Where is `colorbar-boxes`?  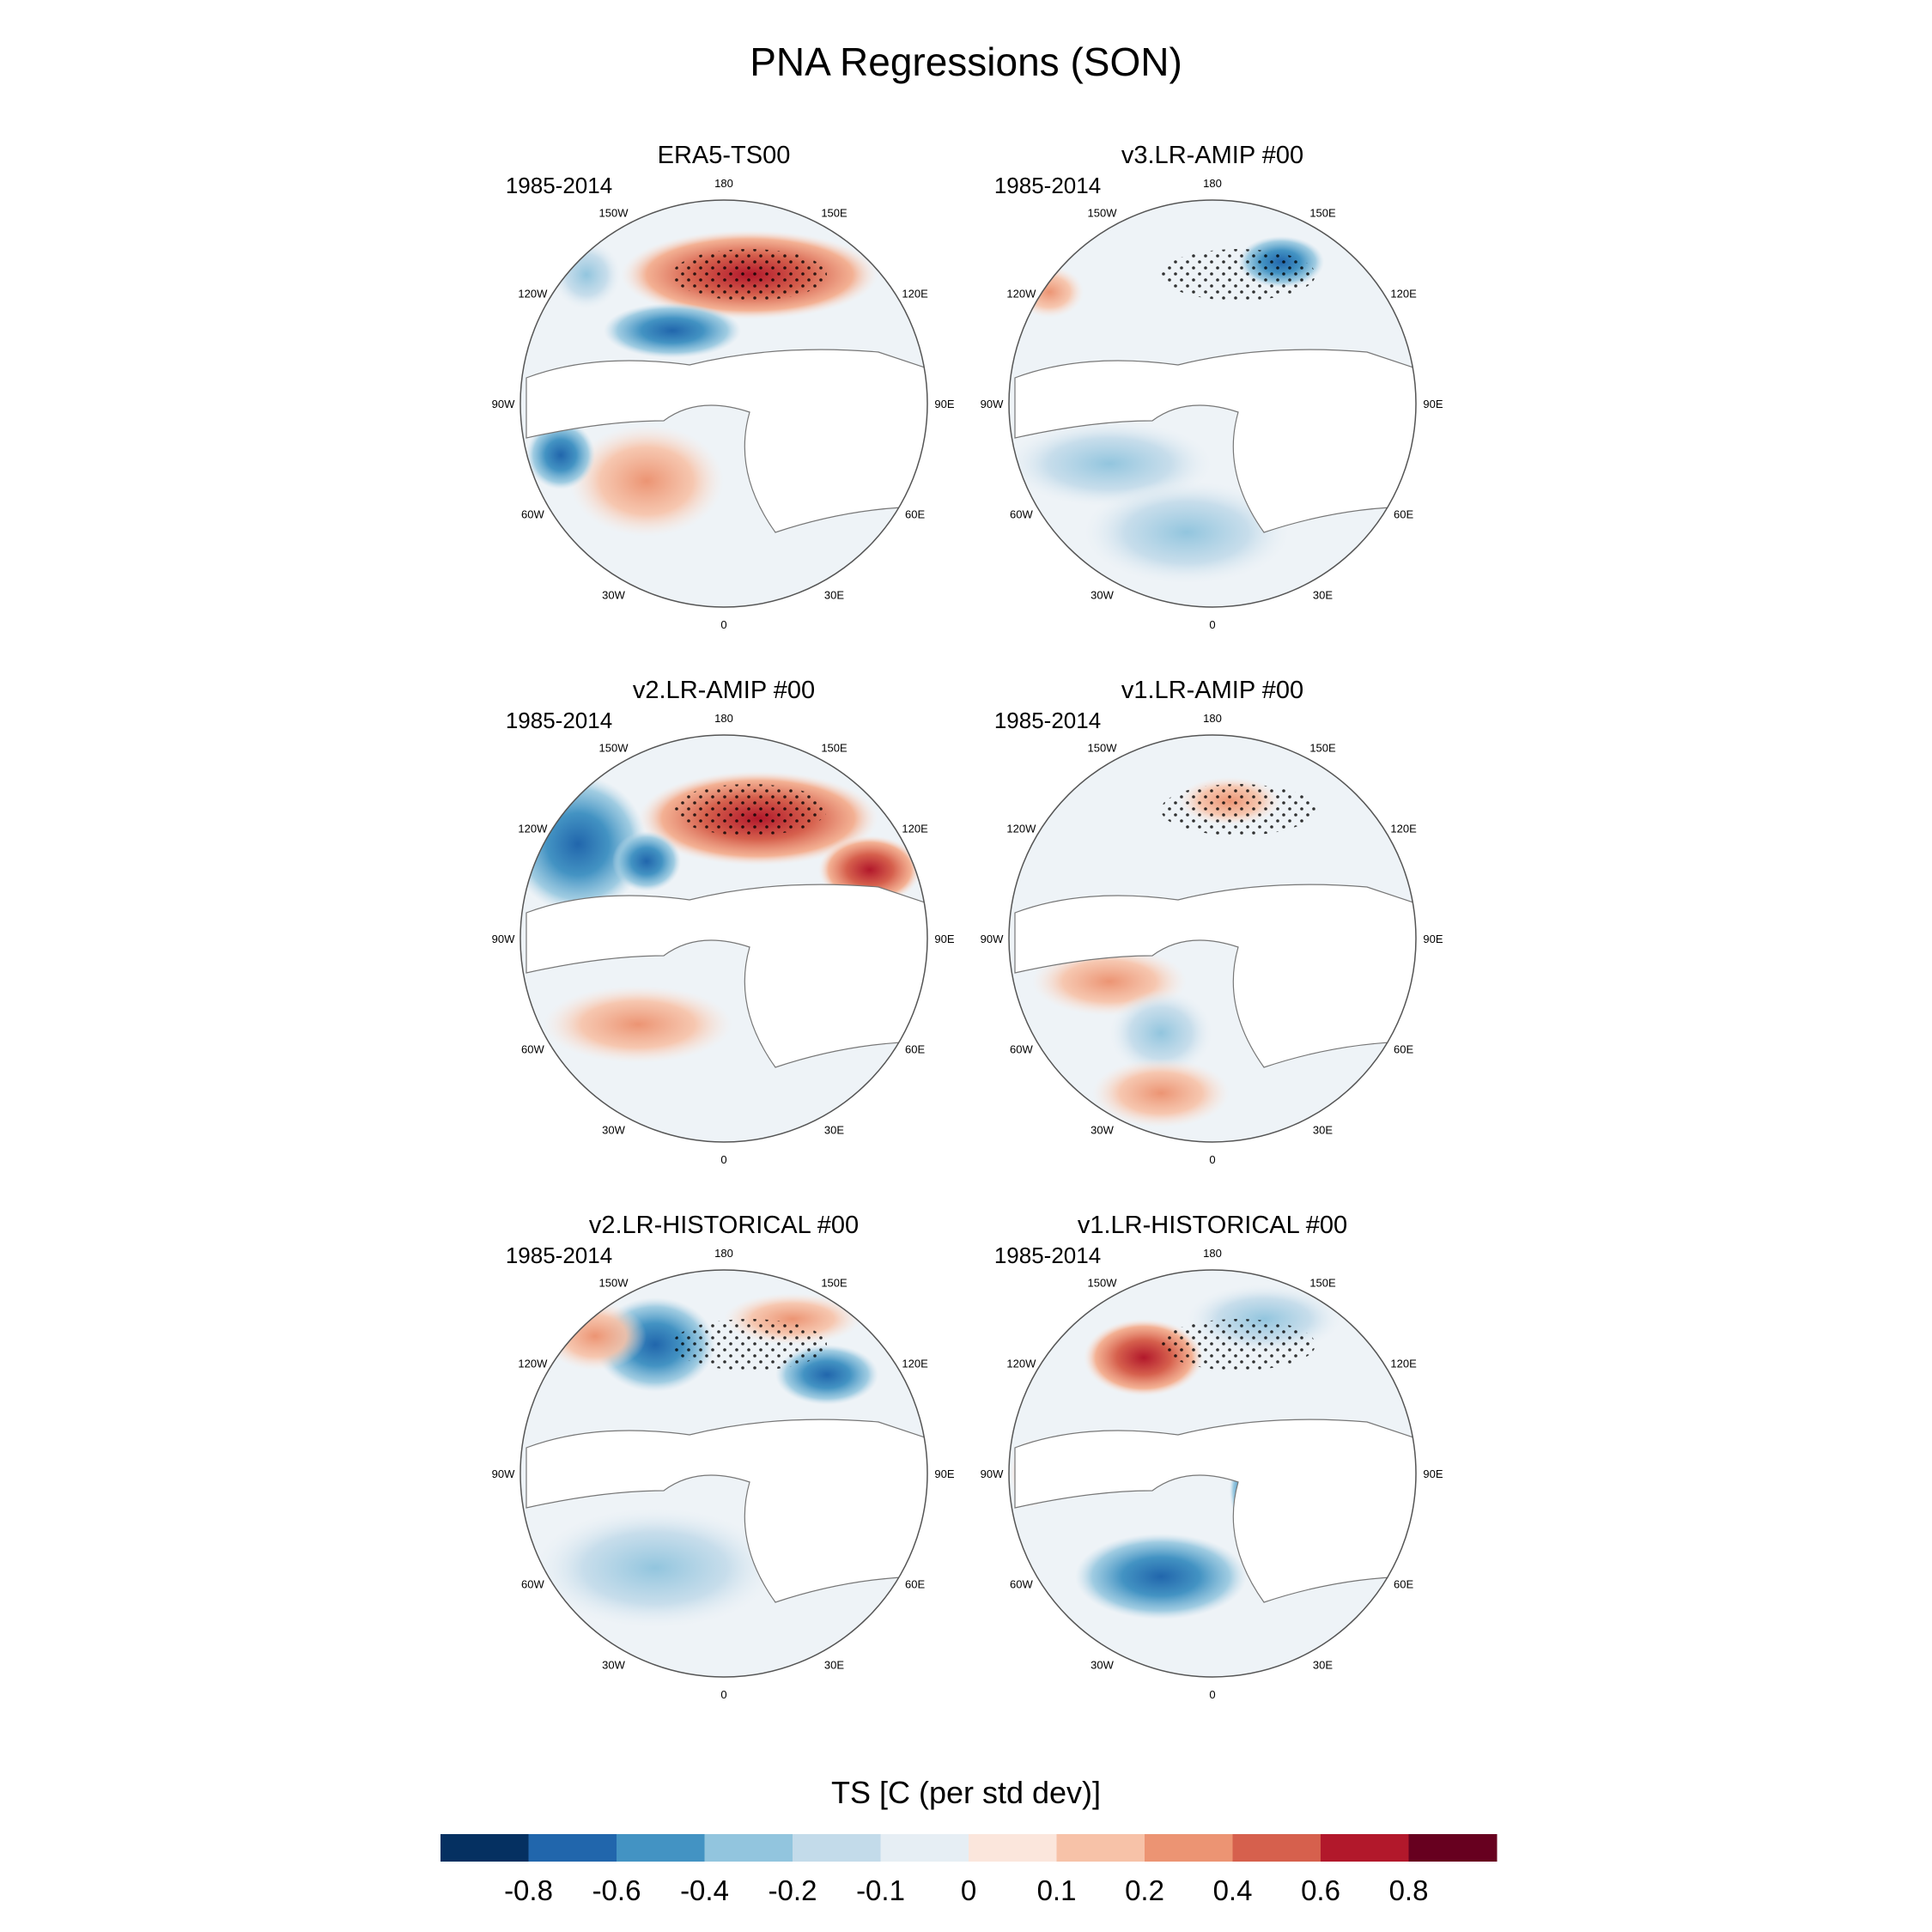 colorbar-boxes is located at coordinates (969, 1848).